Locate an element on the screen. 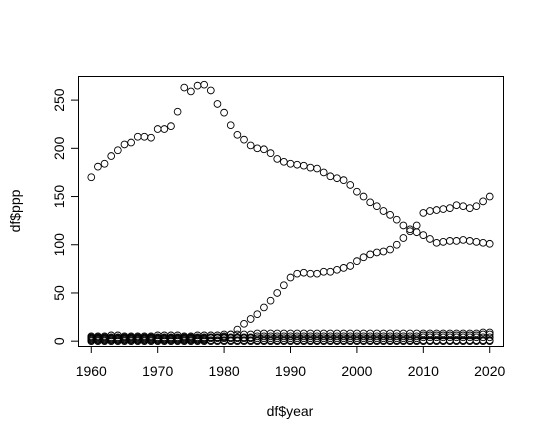  y-tick-label: 100 is located at coordinates (59, 245).